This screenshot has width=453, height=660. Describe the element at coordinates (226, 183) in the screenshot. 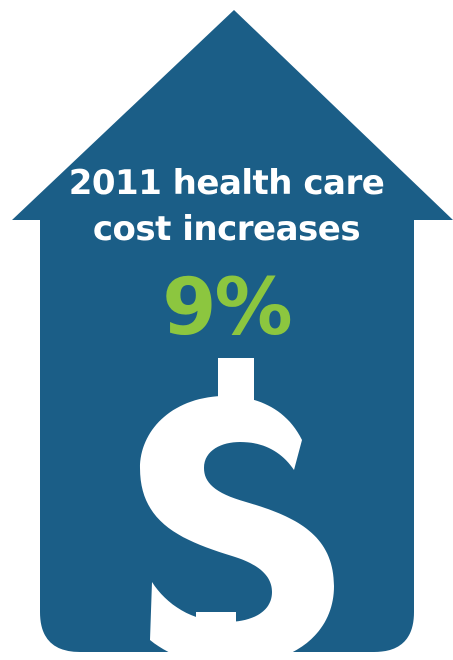

I see `headline-line-1: 2011 health care` at that location.